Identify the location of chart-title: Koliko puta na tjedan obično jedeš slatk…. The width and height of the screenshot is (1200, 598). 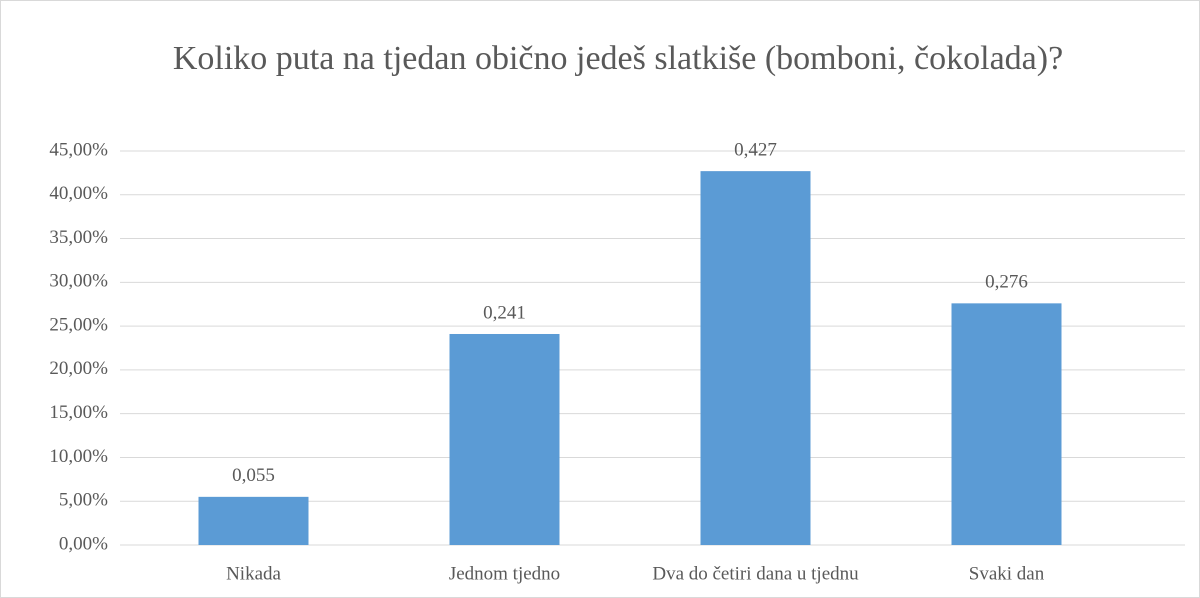
(618, 58).